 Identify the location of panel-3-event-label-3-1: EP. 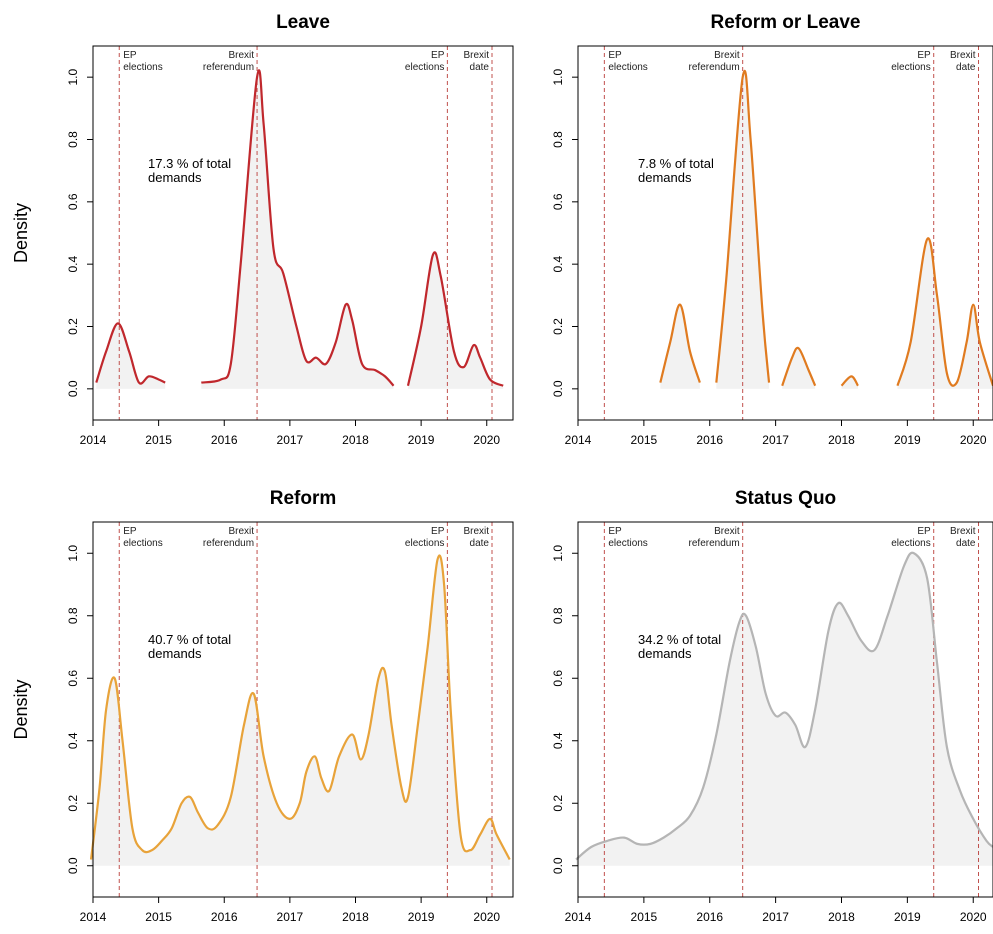
(438, 531).